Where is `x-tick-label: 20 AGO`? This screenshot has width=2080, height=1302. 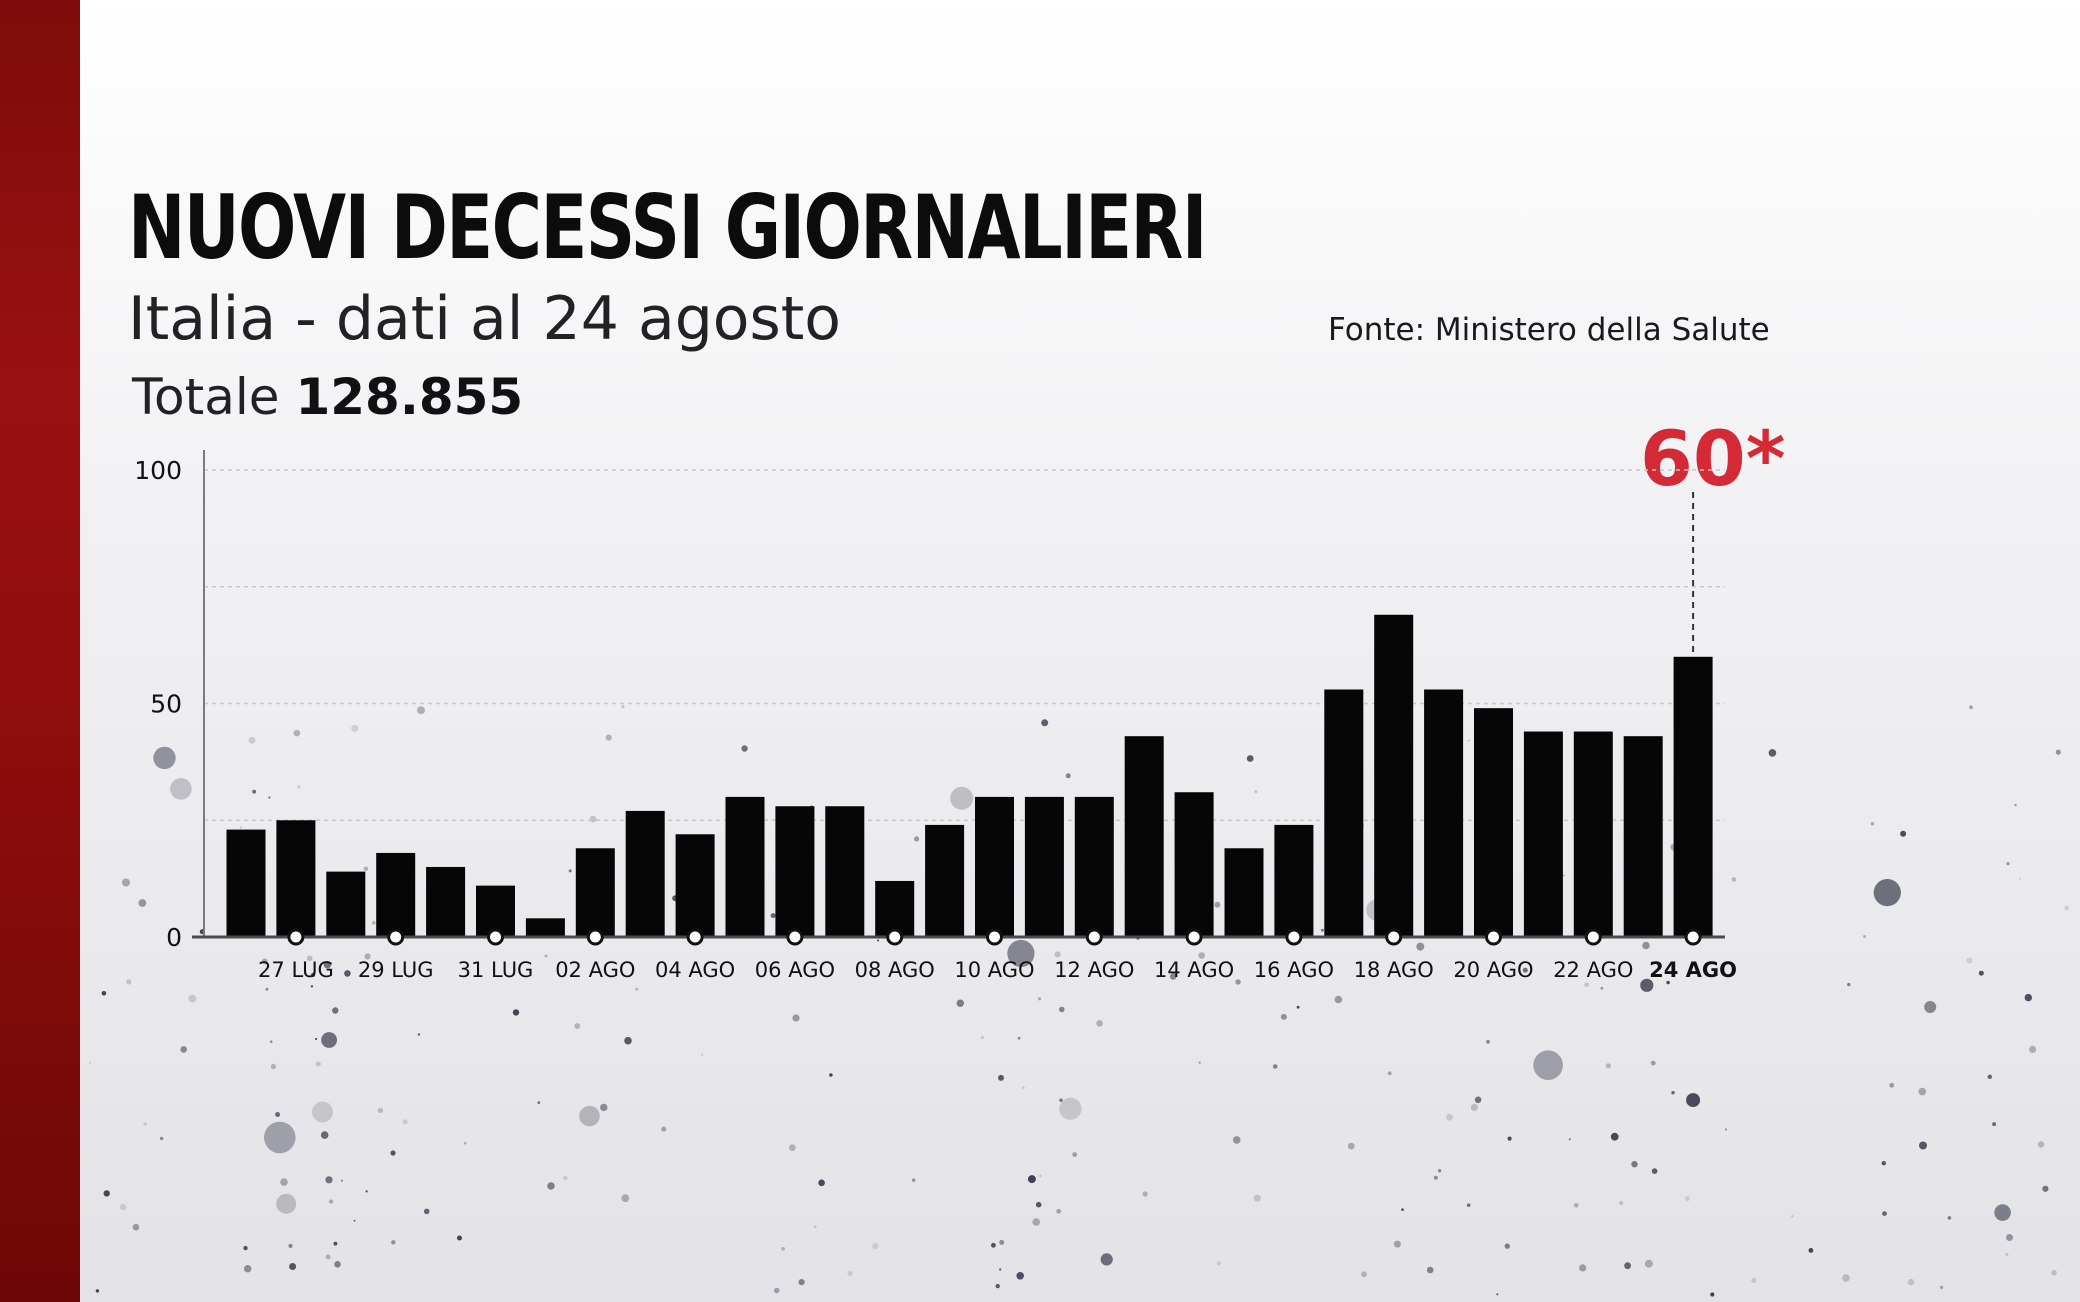 x-tick-label: 20 AGO is located at coordinates (1493, 970).